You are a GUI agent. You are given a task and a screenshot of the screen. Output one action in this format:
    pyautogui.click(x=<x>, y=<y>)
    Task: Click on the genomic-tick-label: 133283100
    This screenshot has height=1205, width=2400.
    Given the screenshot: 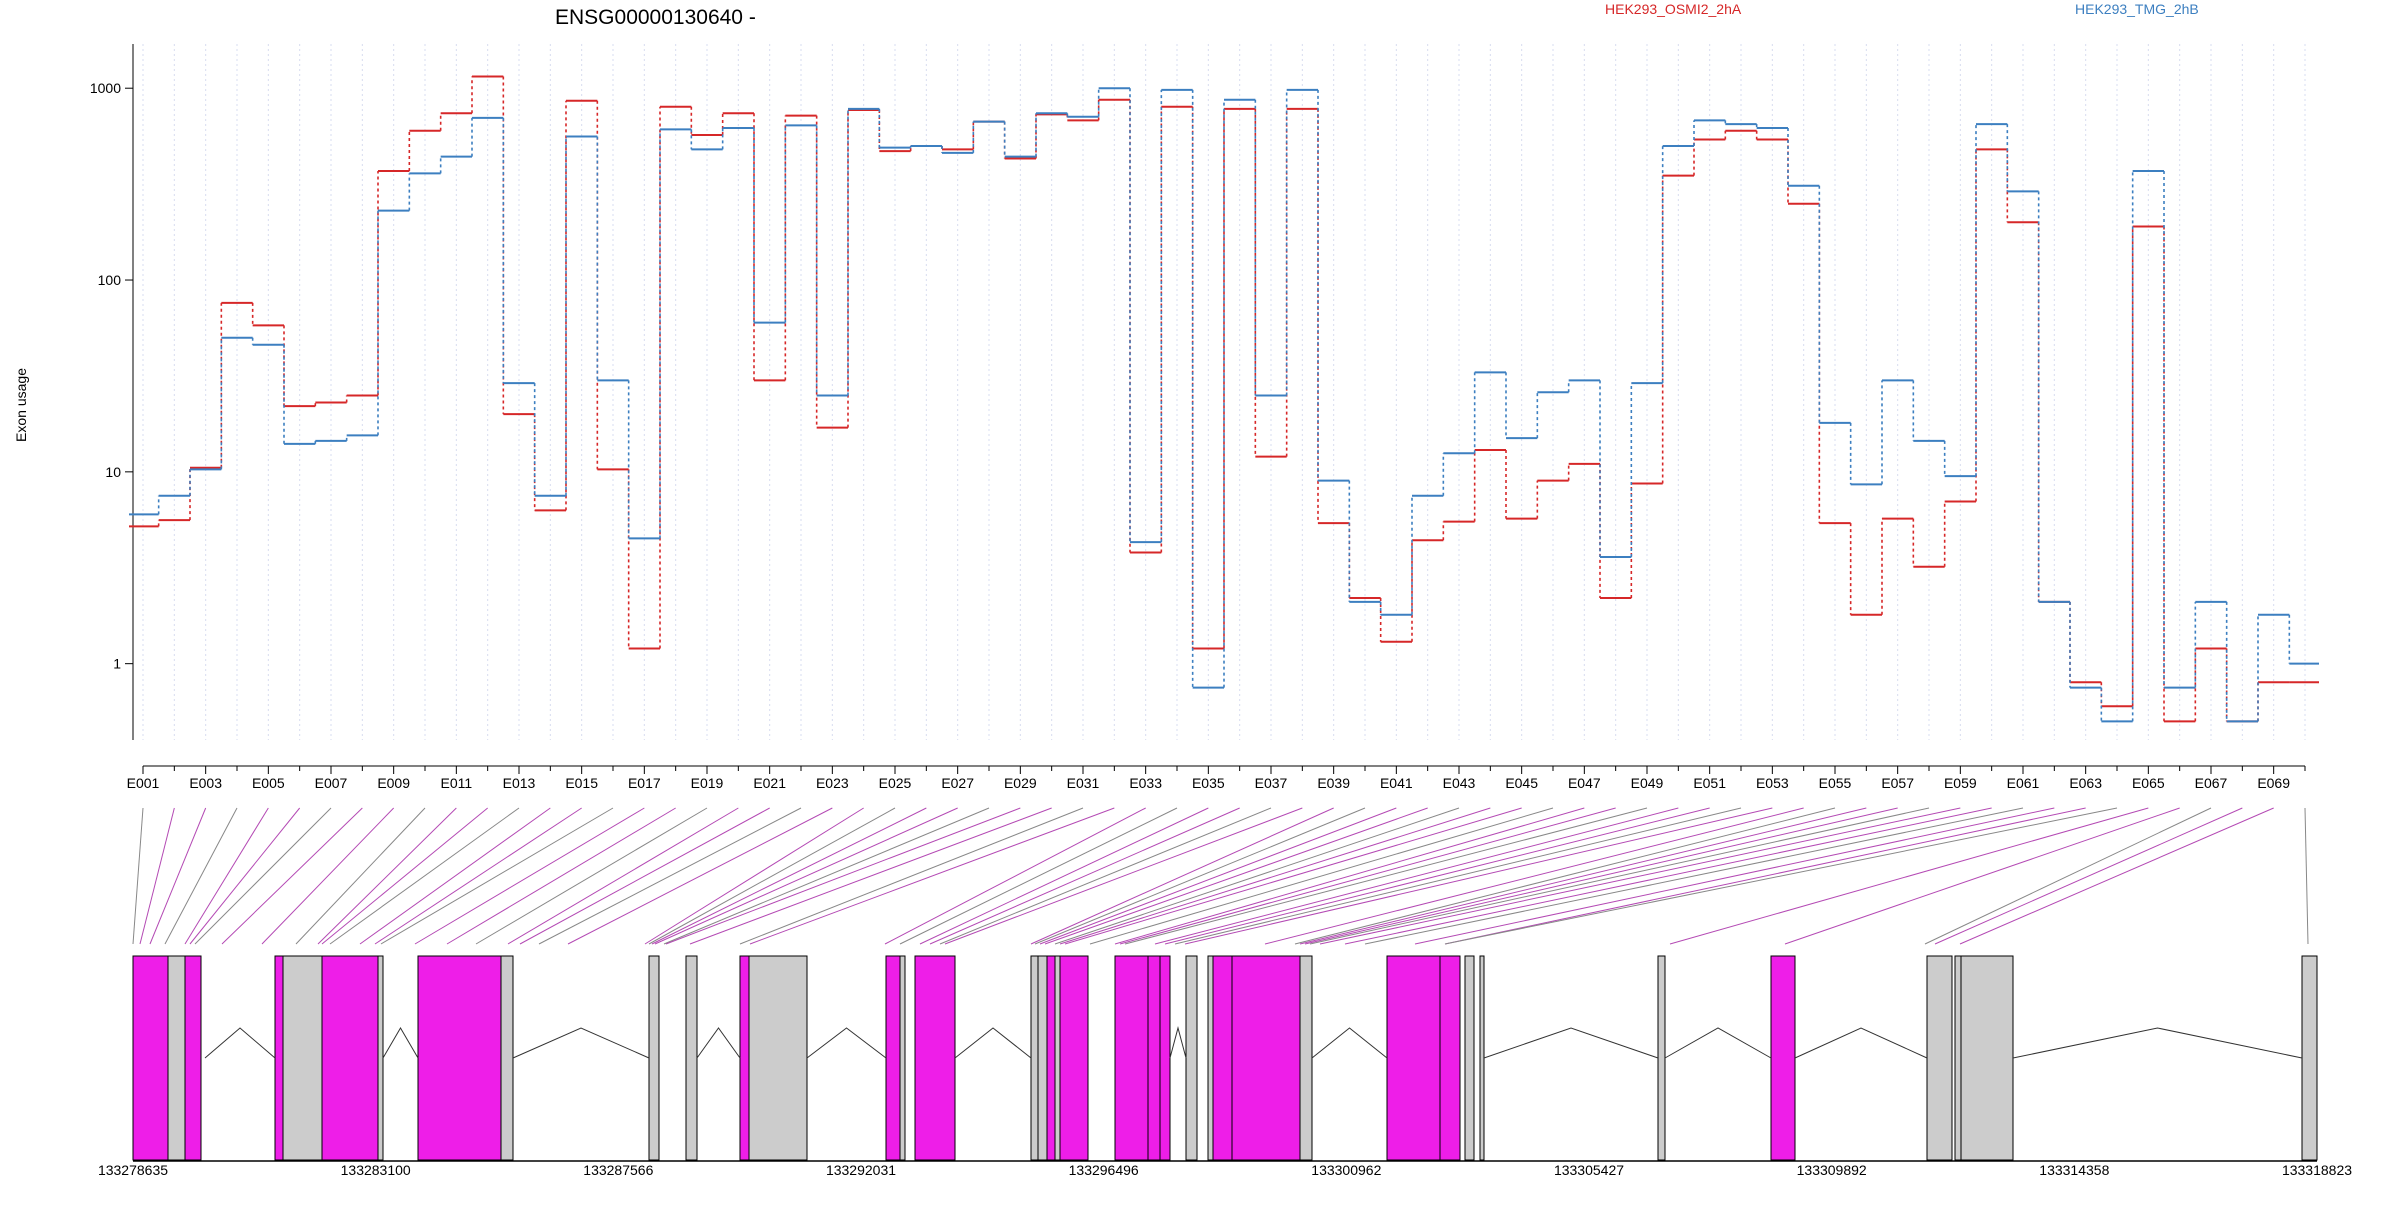 What is the action you would take?
    pyautogui.click(x=376, y=1170)
    